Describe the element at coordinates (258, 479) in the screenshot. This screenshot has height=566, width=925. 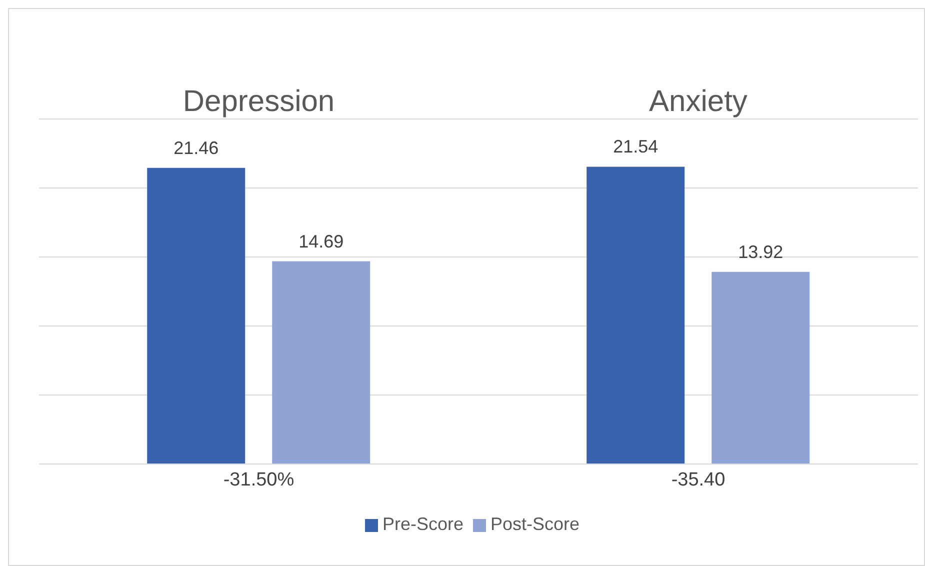
I see `x-tick-label: -31.50%` at that location.